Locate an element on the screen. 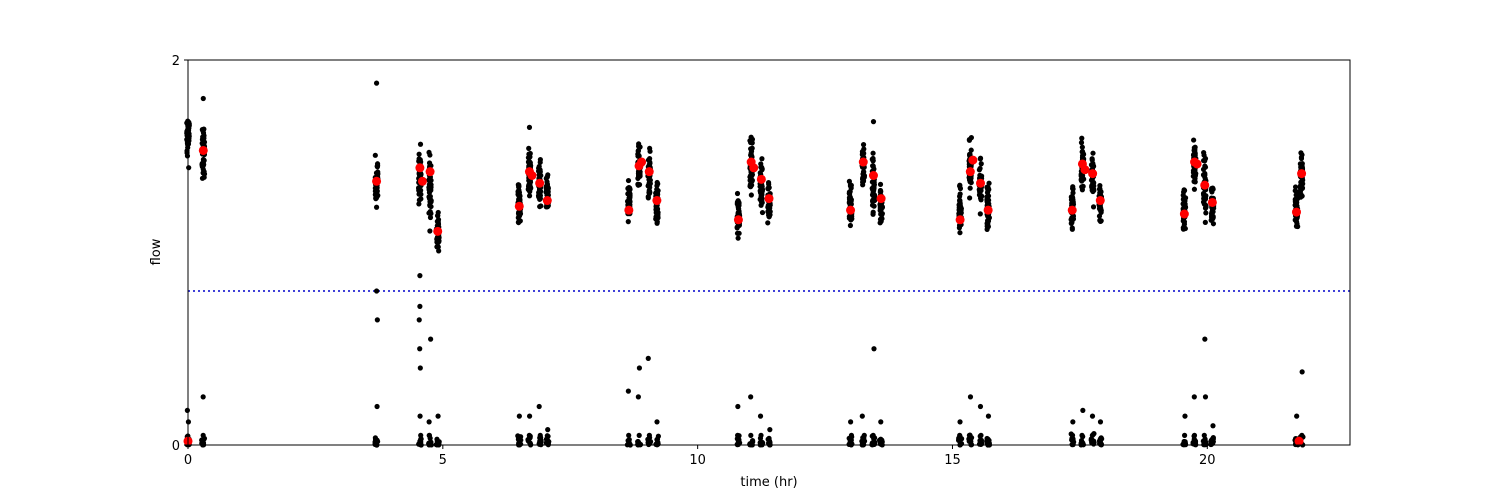  x-axis-ticks: 0 5 10 15 20 is located at coordinates (700, 456).